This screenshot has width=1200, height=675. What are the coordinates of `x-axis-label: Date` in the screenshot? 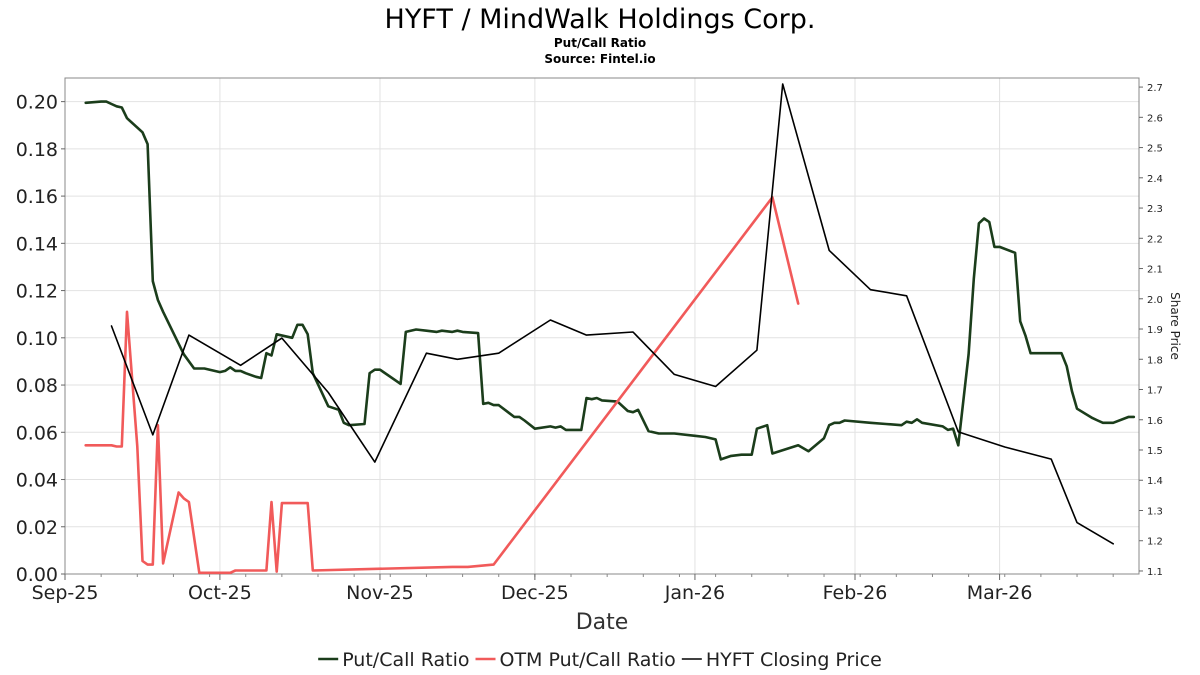 It's located at (602, 622).